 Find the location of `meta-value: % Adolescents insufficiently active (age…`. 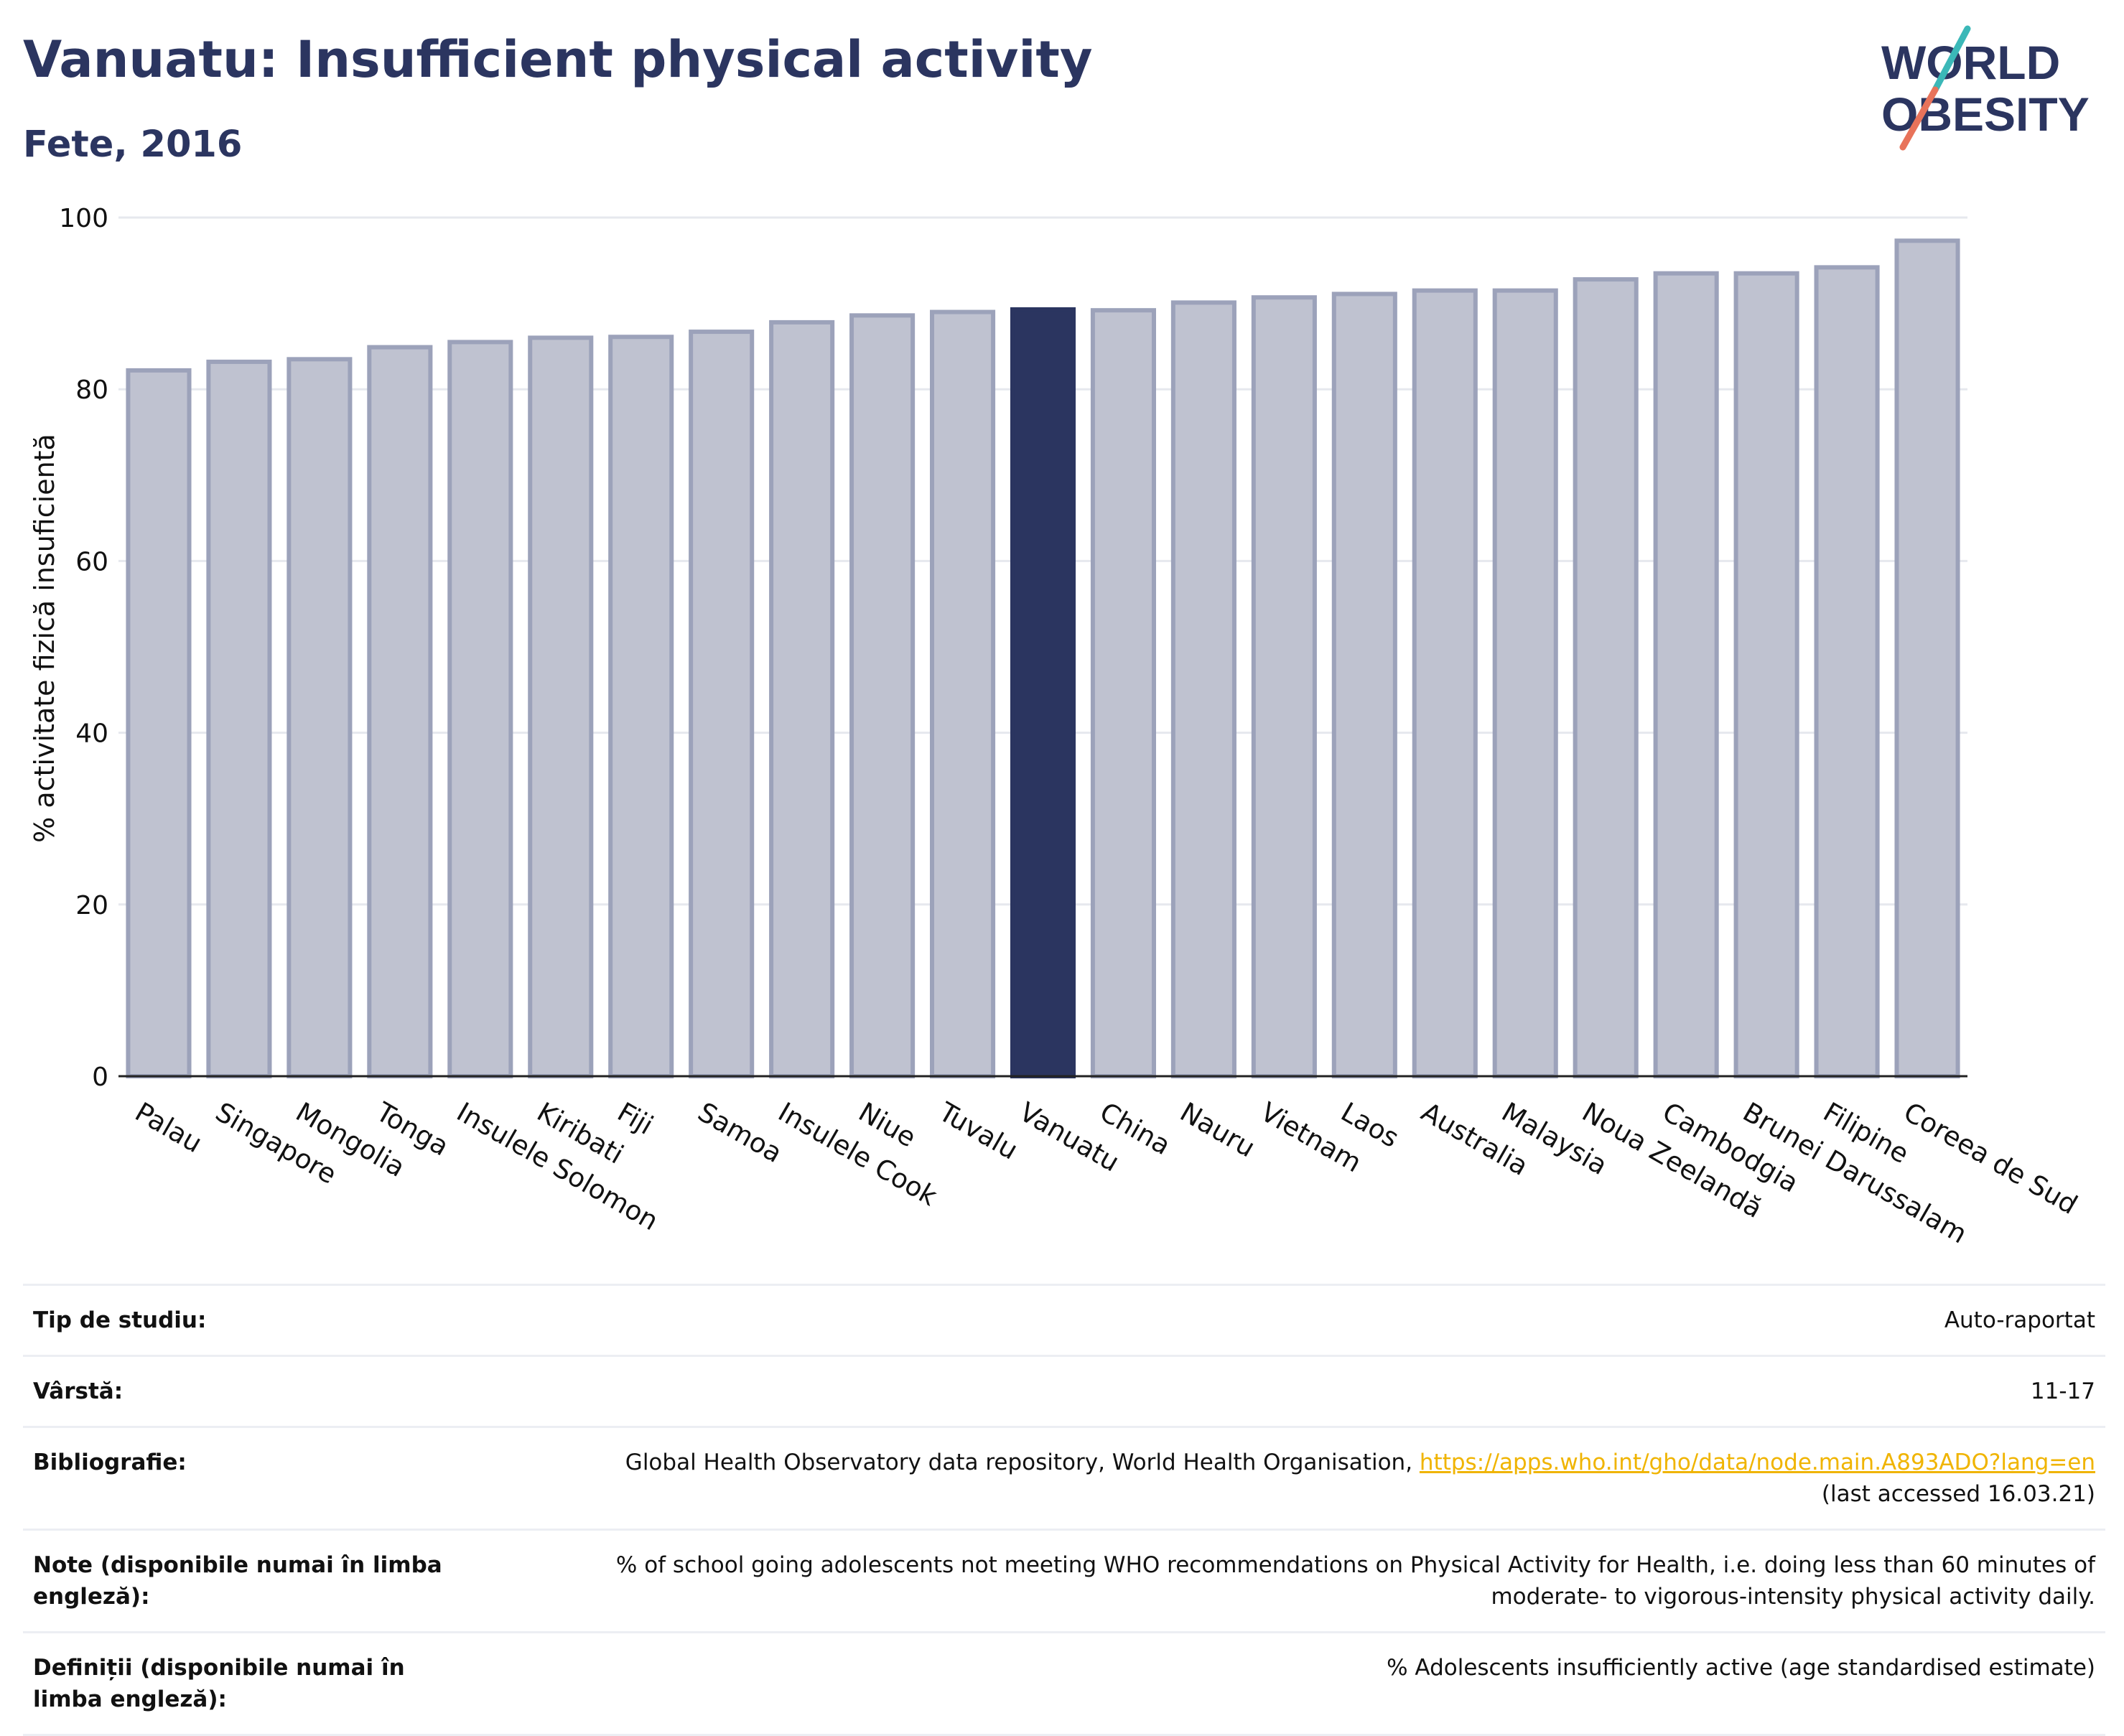

meta-value: % Adolescents insufficiently active (age… is located at coordinates (1741, 1668).